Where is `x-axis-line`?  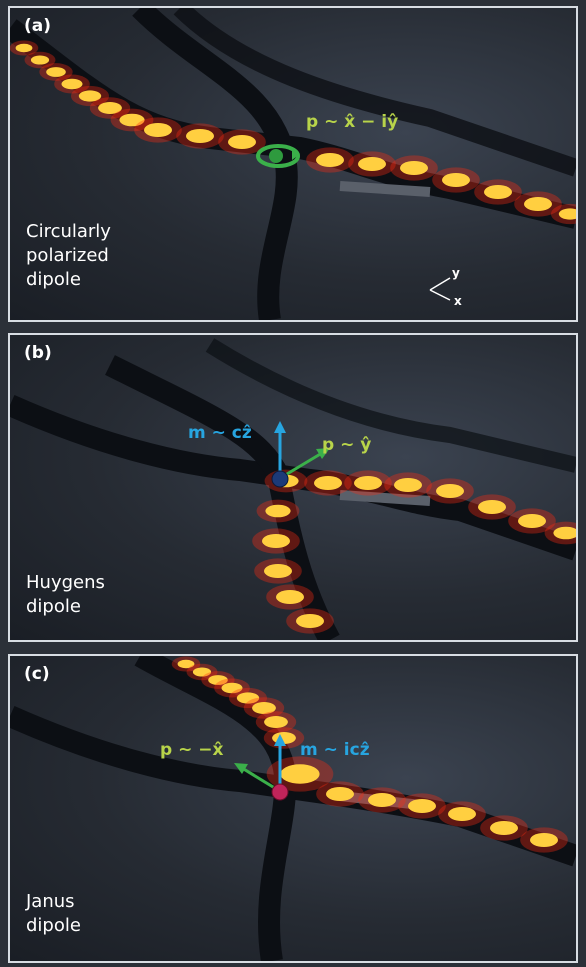
x-axis-line is located at coordinates (440, 295).